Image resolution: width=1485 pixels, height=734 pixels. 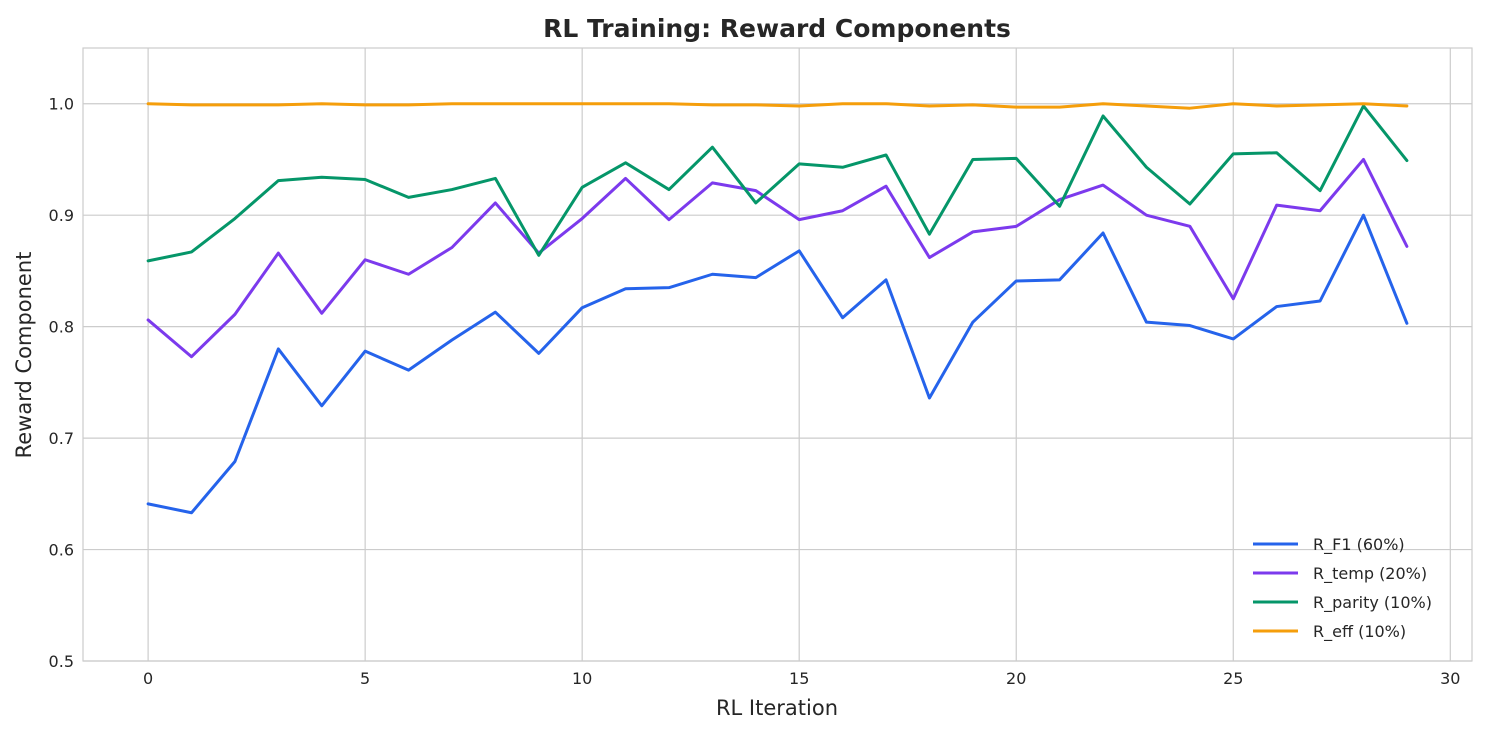 I want to click on x-tick-label: 15, so click(x=799, y=678).